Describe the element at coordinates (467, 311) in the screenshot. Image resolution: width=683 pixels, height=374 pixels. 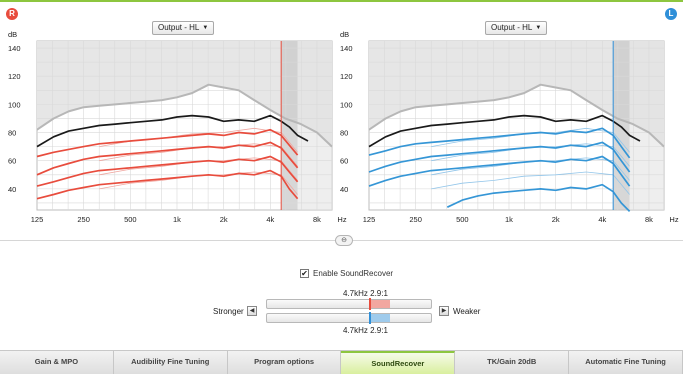
I see `weaker-label: Weaker` at that location.